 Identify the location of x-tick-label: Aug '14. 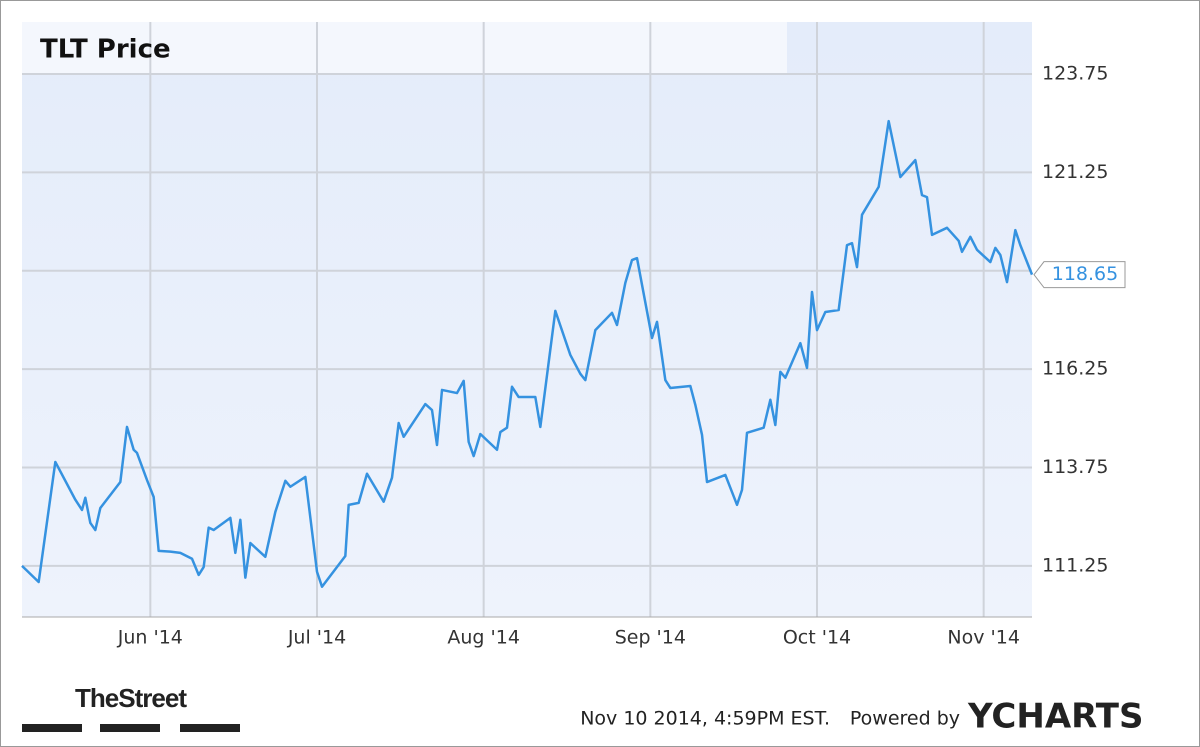
(483, 638).